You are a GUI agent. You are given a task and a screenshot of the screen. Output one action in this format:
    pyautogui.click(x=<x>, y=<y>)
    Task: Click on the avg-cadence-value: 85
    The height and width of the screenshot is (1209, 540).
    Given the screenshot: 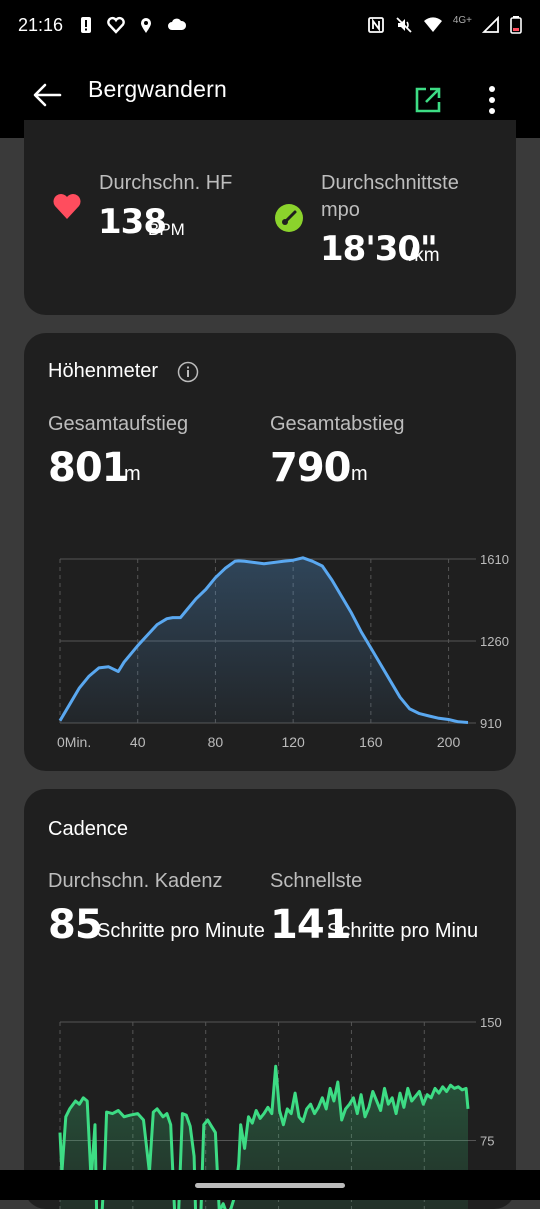 What is the action you would take?
    pyautogui.click(x=75, y=925)
    